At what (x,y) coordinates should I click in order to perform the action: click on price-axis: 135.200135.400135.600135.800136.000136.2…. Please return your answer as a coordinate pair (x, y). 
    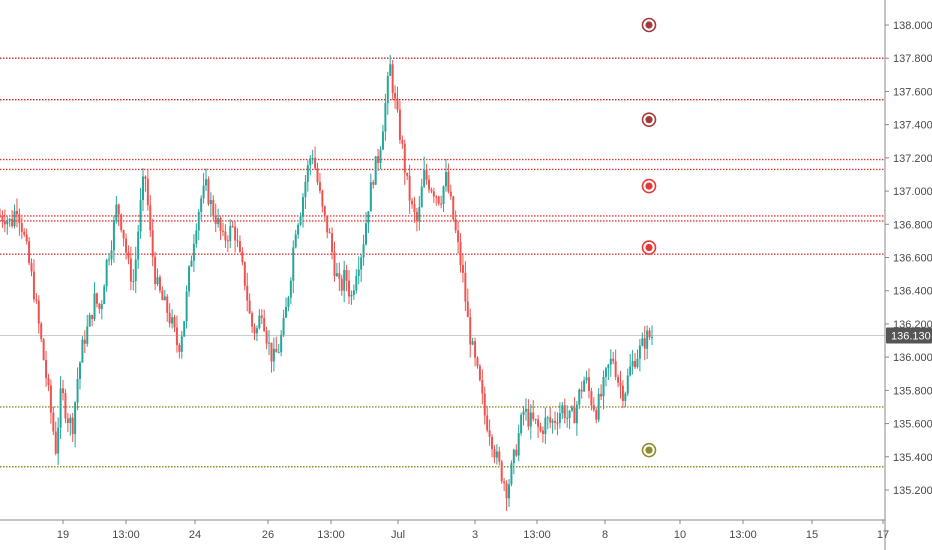
    Looking at the image, I should click on (908, 275).